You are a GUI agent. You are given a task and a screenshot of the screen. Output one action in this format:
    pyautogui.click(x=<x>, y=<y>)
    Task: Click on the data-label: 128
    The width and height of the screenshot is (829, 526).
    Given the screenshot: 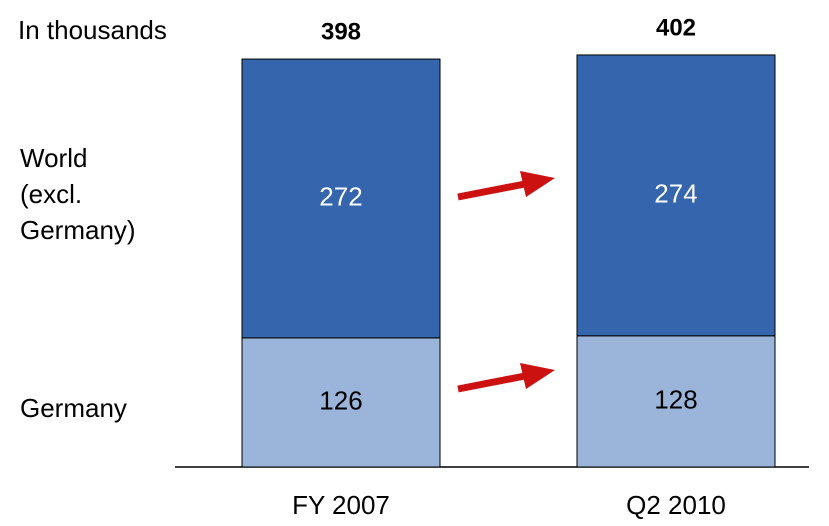 What is the action you would take?
    pyautogui.click(x=675, y=399)
    